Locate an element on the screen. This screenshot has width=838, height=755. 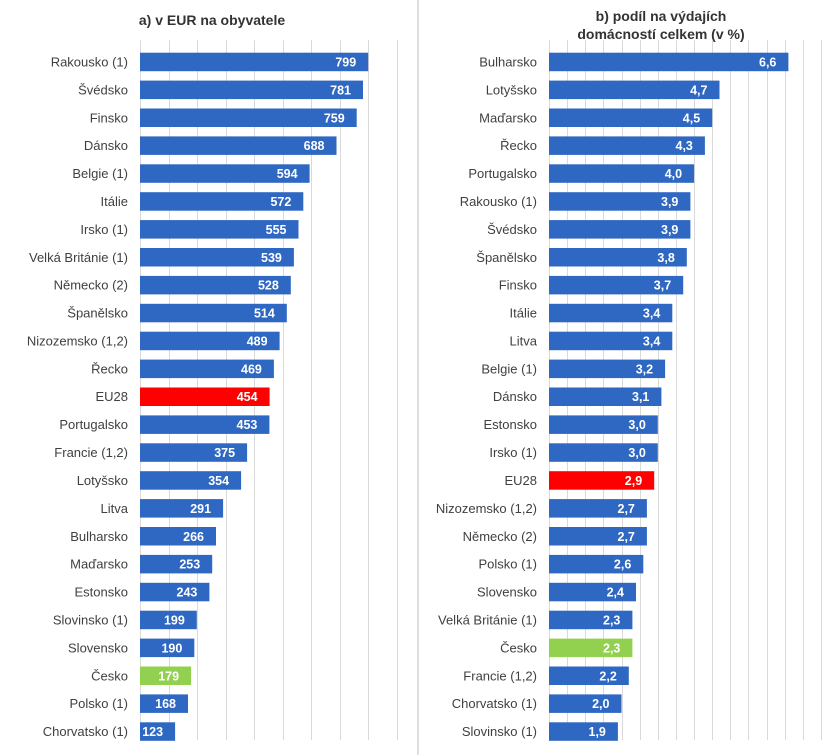
data-label: 2,7 is located at coordinates (626, 537).